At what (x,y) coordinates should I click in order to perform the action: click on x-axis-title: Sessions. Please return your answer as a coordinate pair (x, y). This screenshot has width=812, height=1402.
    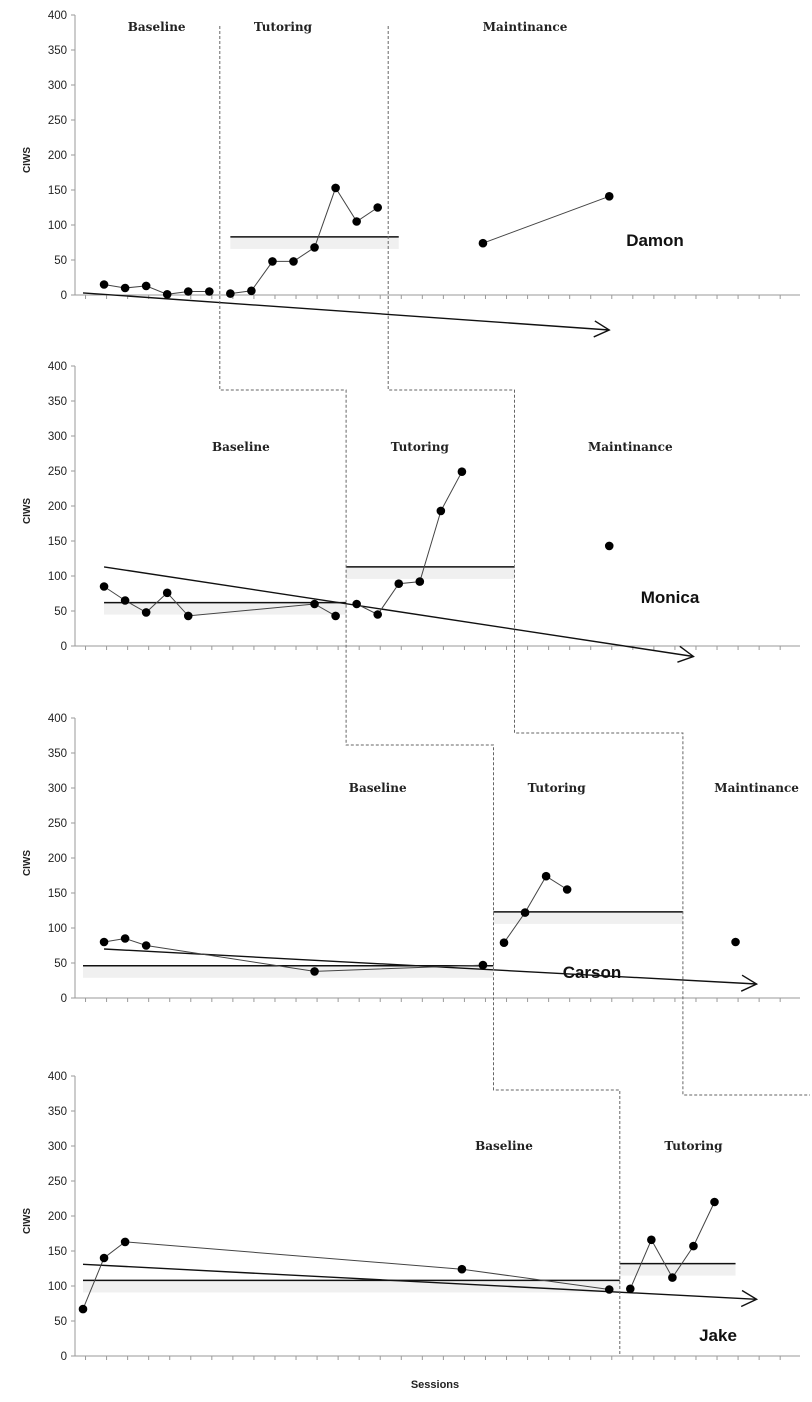
    Looking at the image, I should click on (435, 1385).